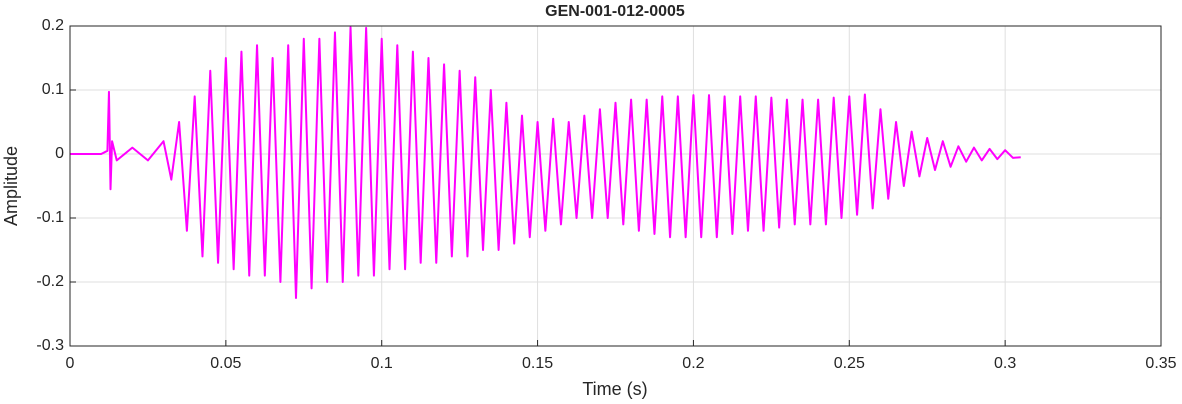  I want to click on chart-title: GEN-001-012-0005, so click(615, 11).